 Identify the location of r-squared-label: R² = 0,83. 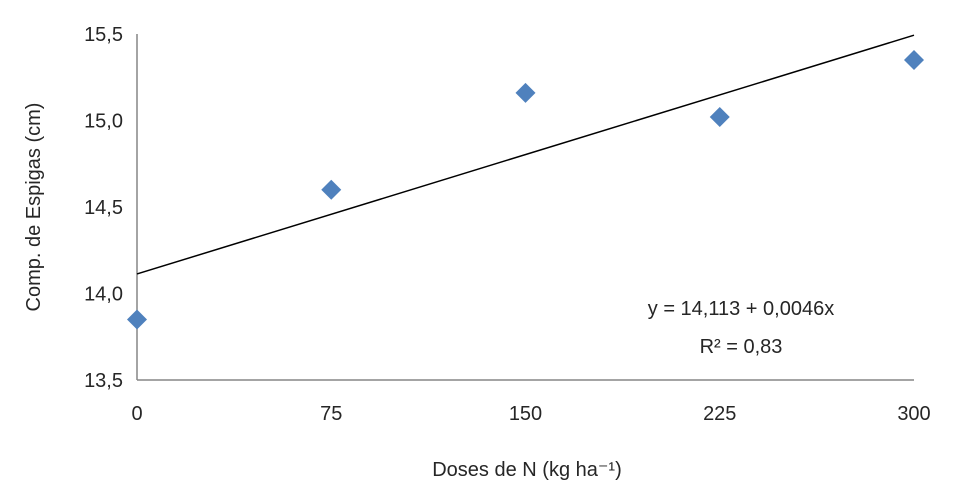
(741, 347).